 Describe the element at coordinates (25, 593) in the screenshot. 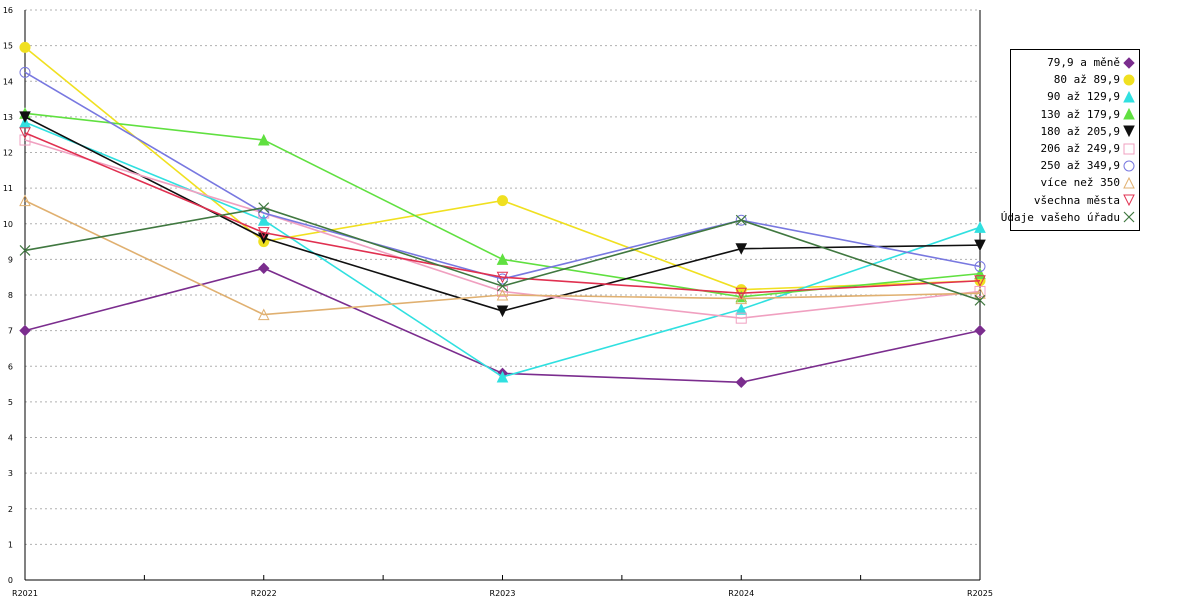

I see `x-tick-label: R2021` at that location.